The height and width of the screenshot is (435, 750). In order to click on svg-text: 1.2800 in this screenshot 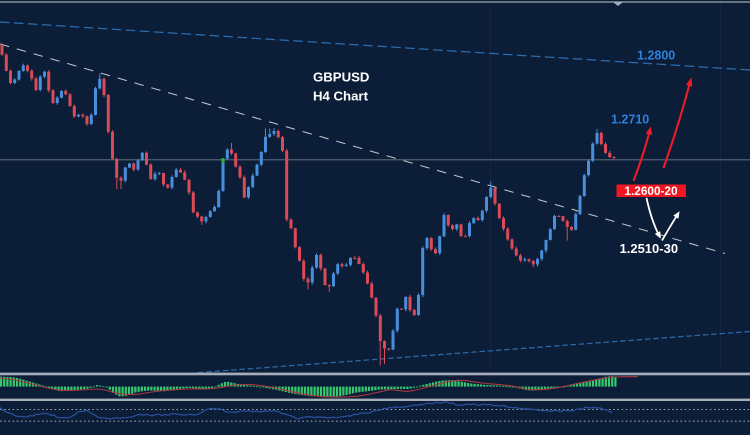, I will do `click(656, 56)`.